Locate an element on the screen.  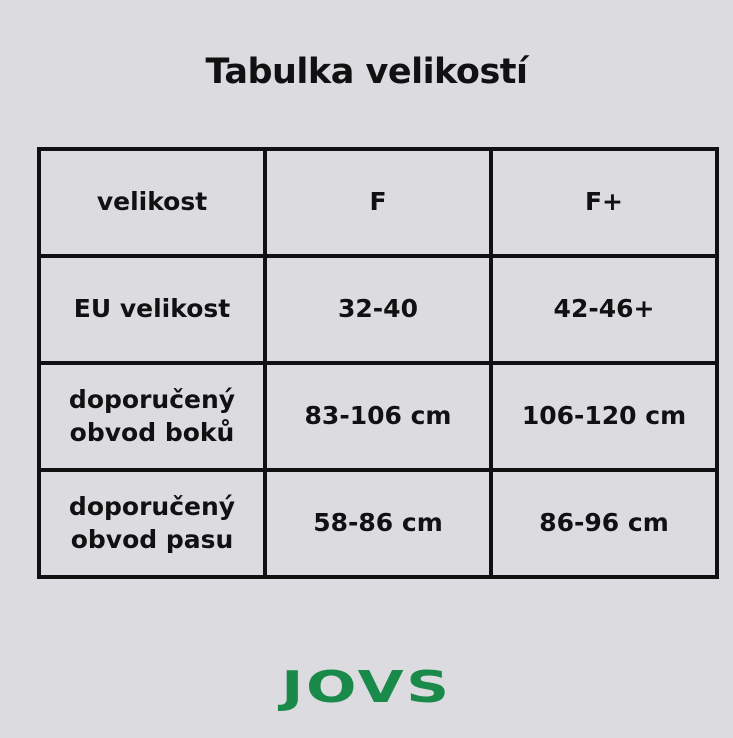
table-cell: F+ is located at coordinates (604, 202).